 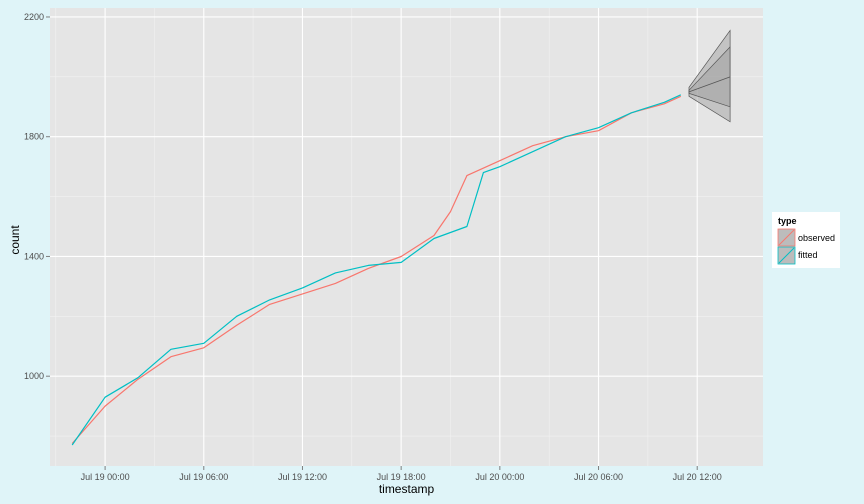 I want to click on legend-key-observed, so click(x=786, y=237).